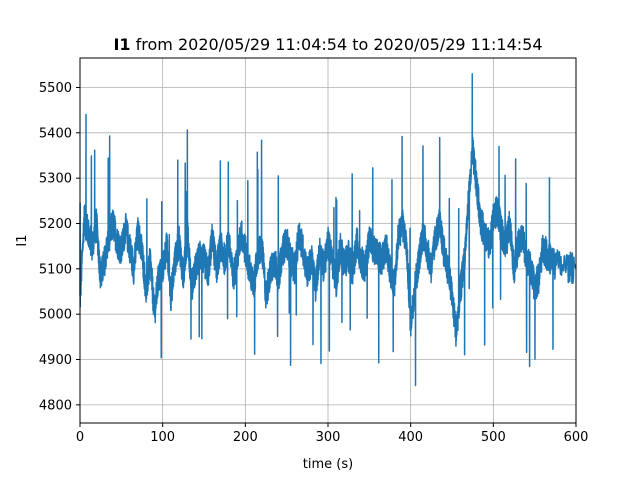 This screenshot has height=480, width=640. What do you see at coordinates (493, 437) in the screenshot?
I see `x-tick-label: 500` at bounding box center [493, 437].